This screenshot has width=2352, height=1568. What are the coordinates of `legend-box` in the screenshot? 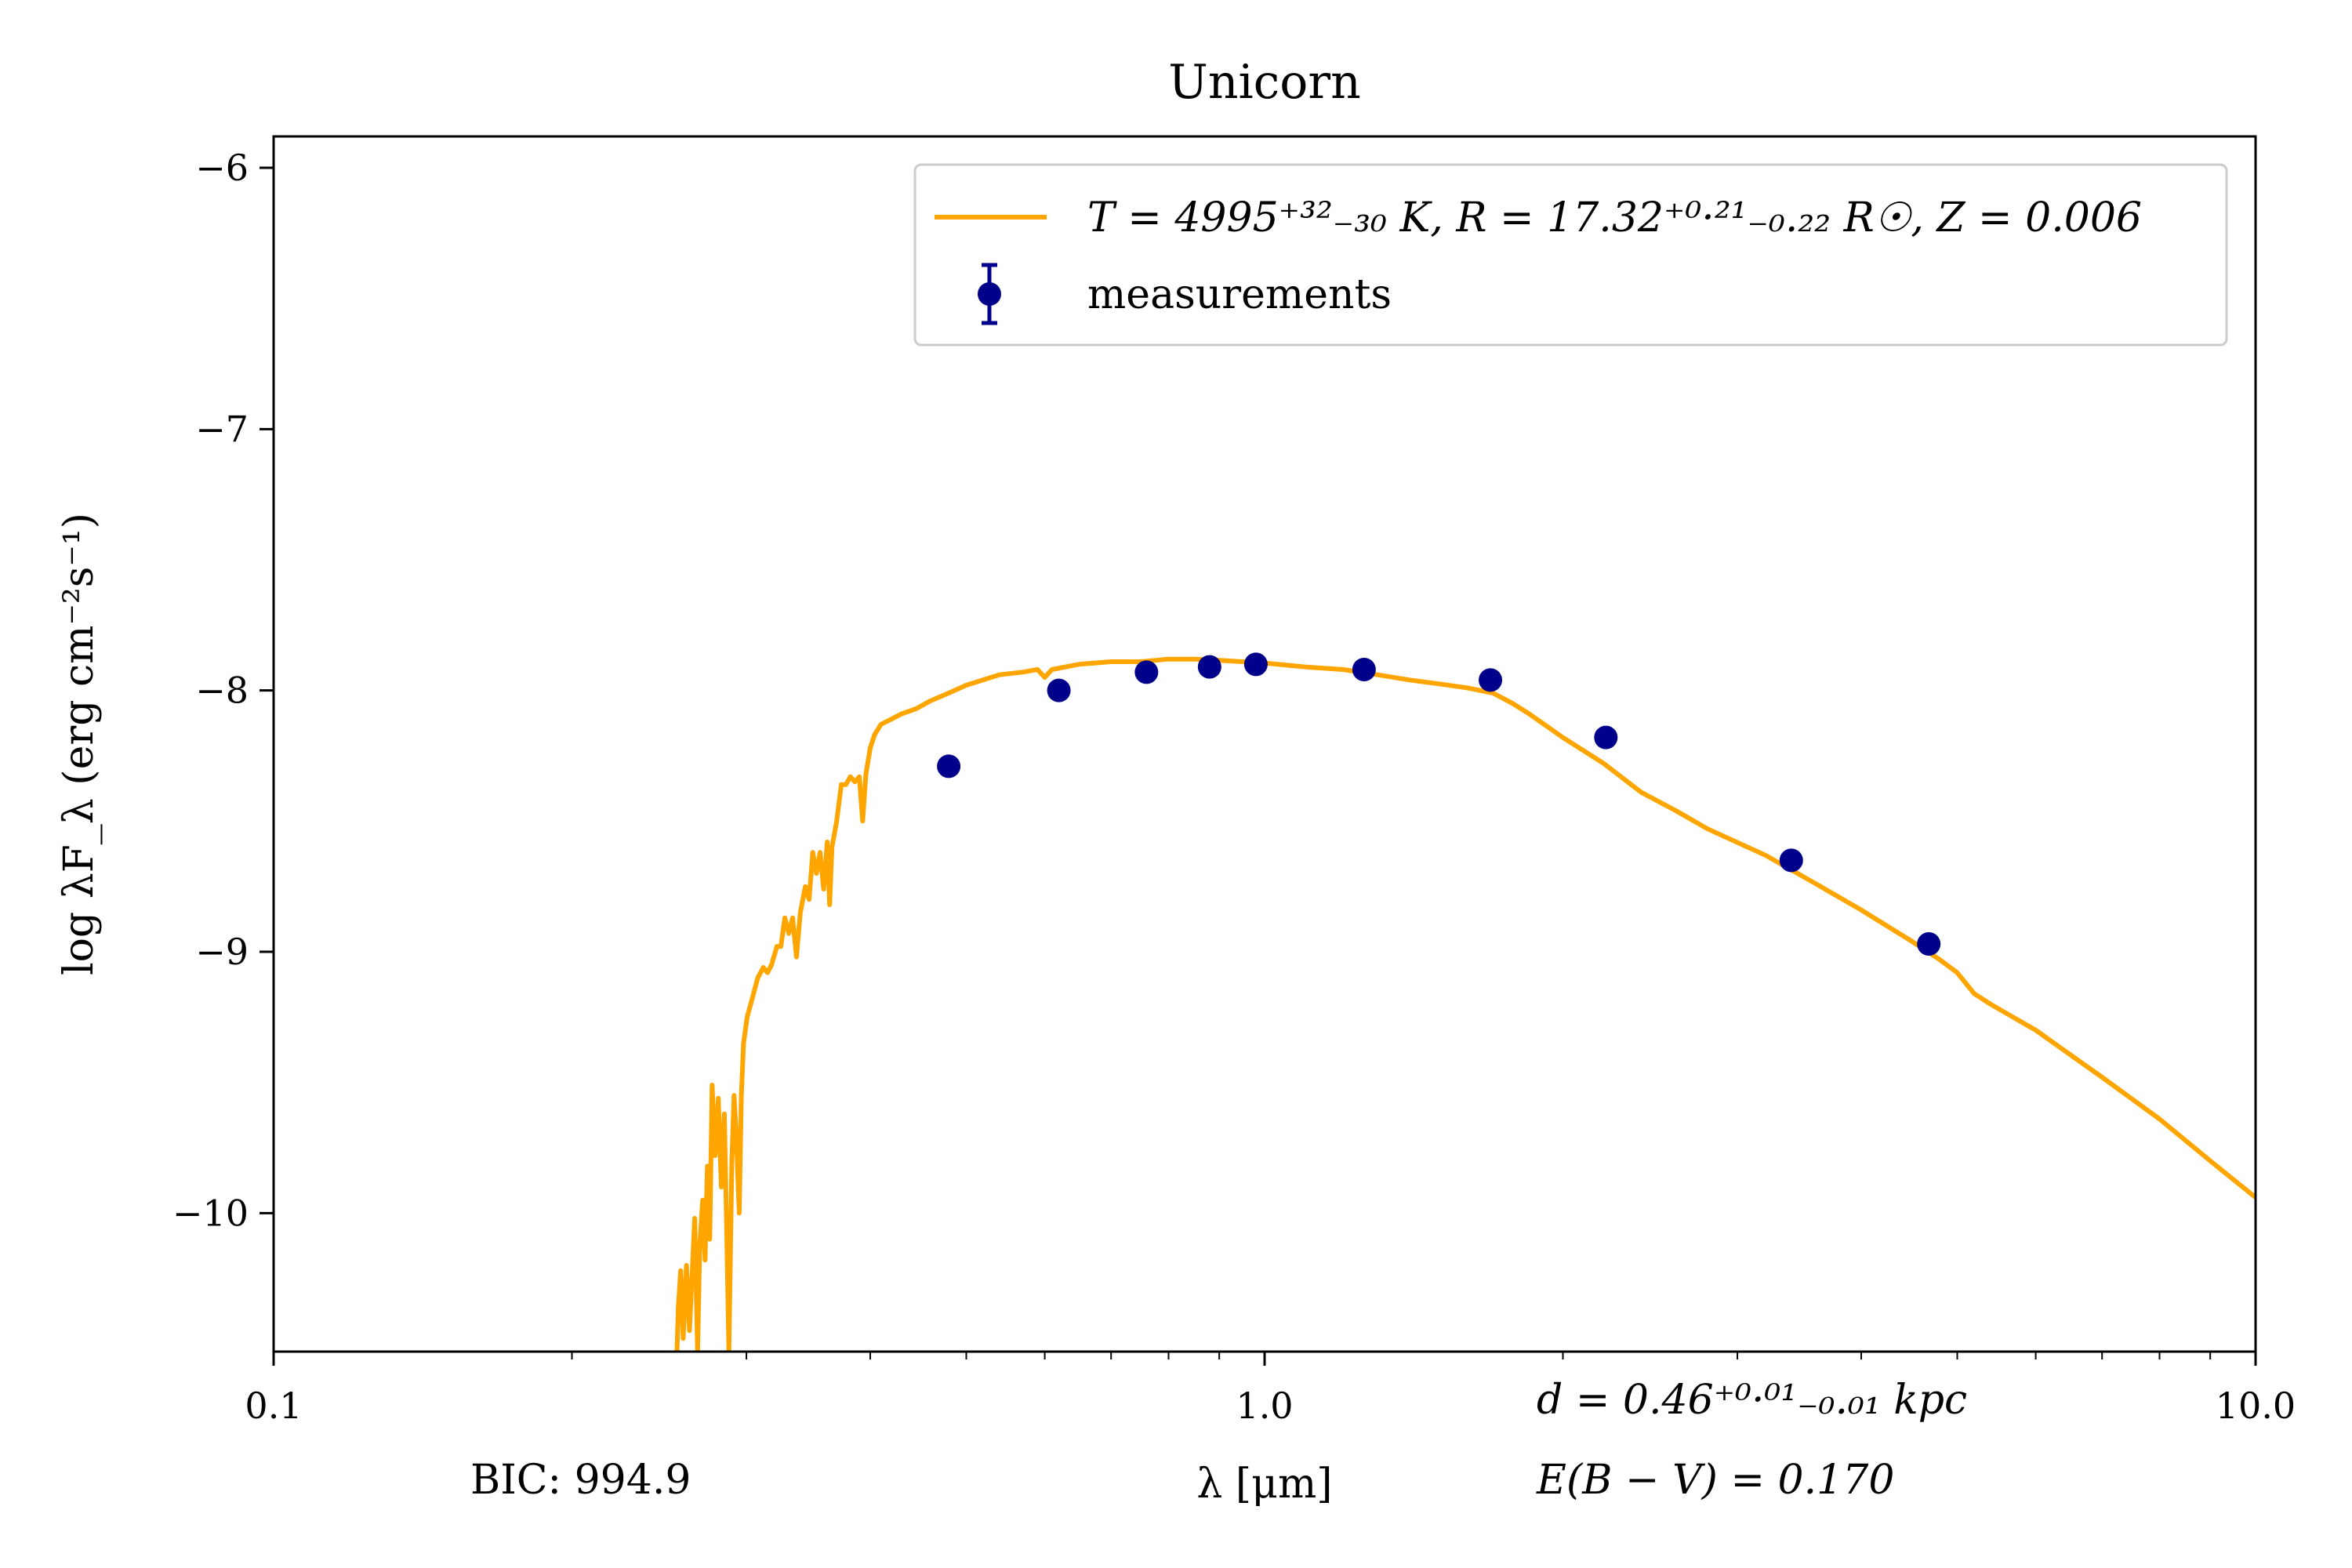 It's located at (1570, 255).